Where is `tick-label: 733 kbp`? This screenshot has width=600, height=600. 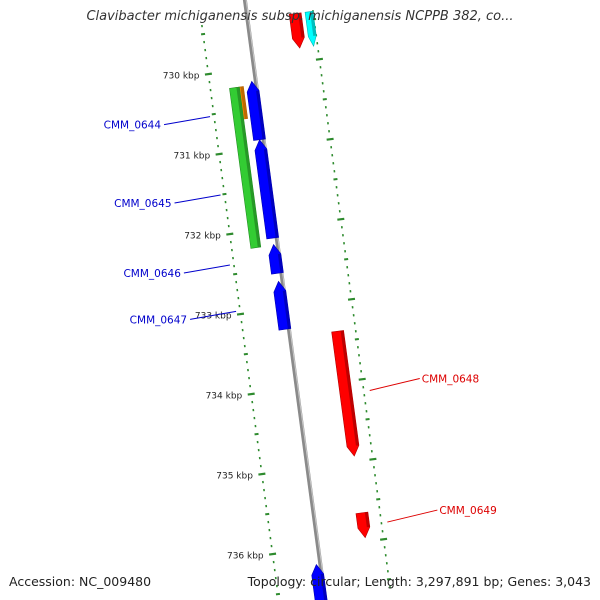 tick-label: 733 kbp is located at coordinates (213, 316).